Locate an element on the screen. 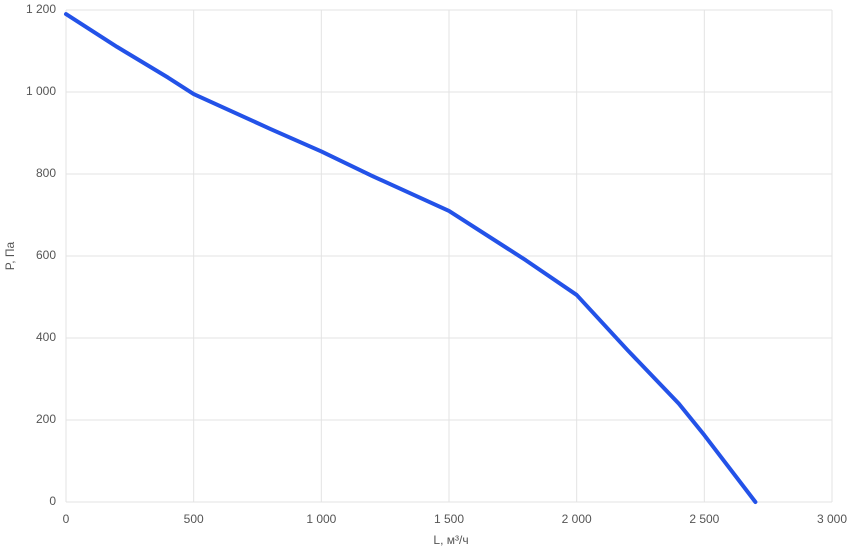 This screenshot has width=851, height=553. y-tick-label: 200 is located at coordinates (46, 419).